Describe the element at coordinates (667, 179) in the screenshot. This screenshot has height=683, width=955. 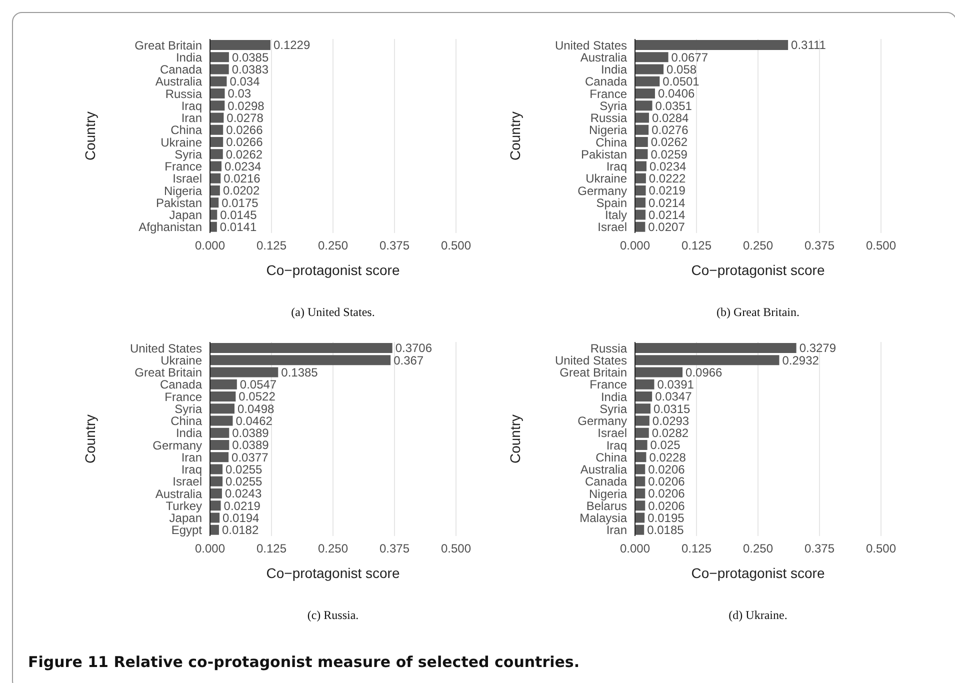
I see `data-label: 0.0222` at that location.